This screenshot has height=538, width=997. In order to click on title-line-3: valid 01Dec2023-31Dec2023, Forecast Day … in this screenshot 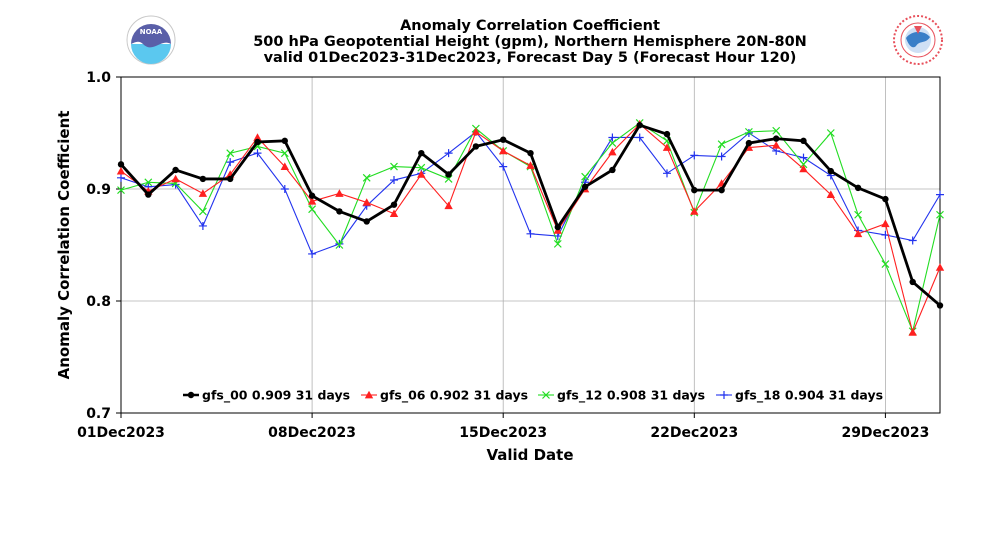, I will do `click(530, 58)`.